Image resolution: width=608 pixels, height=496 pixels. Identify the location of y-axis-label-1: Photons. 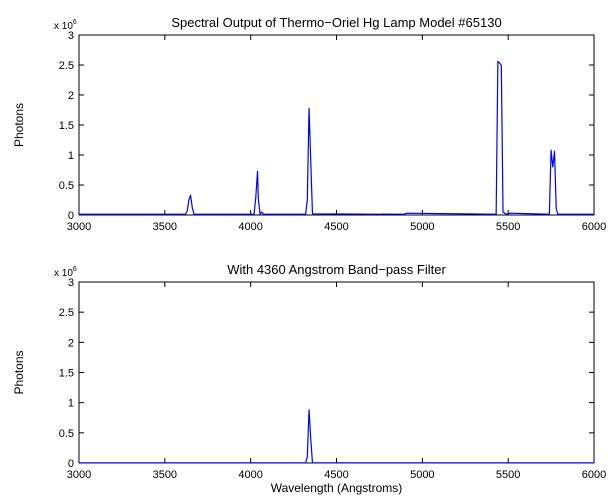
(19, 125).